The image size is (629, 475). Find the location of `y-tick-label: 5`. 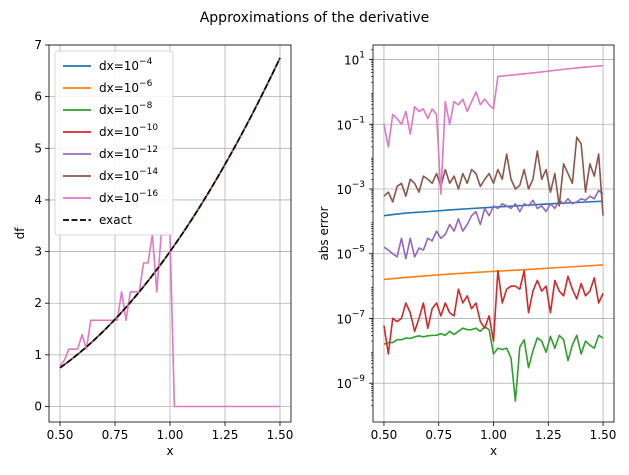

y-tick-label: 5 is located at coordinates (38, 148).